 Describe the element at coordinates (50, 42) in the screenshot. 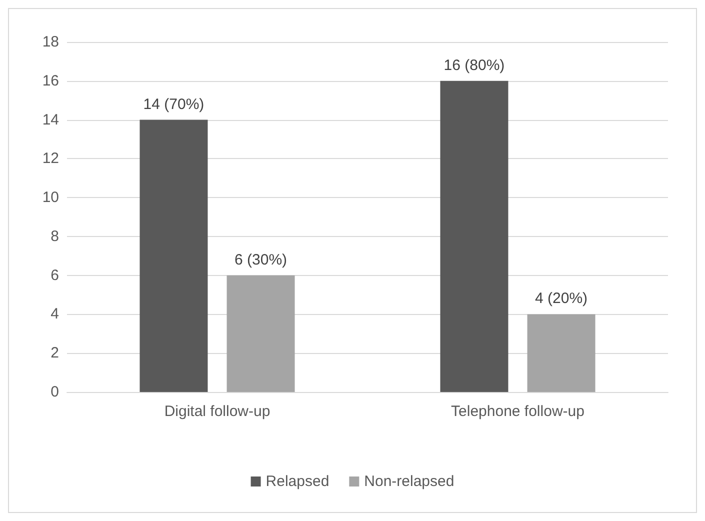

I see `y-tick-label: 18` at that location.